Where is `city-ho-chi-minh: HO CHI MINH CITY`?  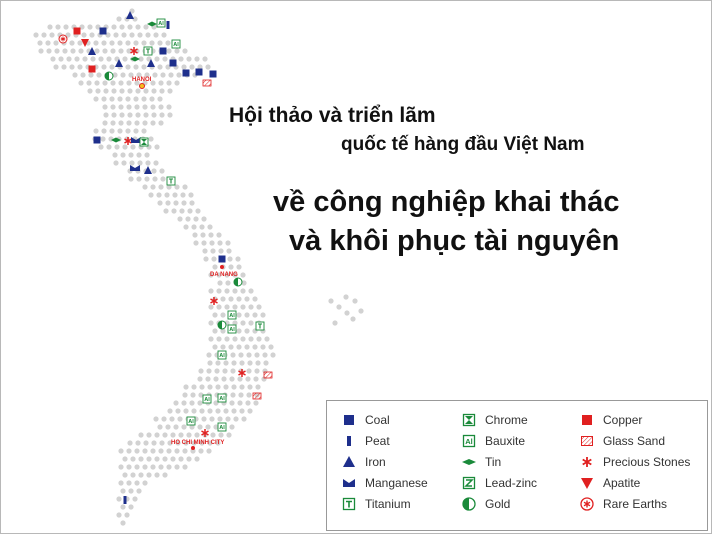
city-ho-chi-minh: HO CHI MINH CITY is located at coordinates (197, 443).